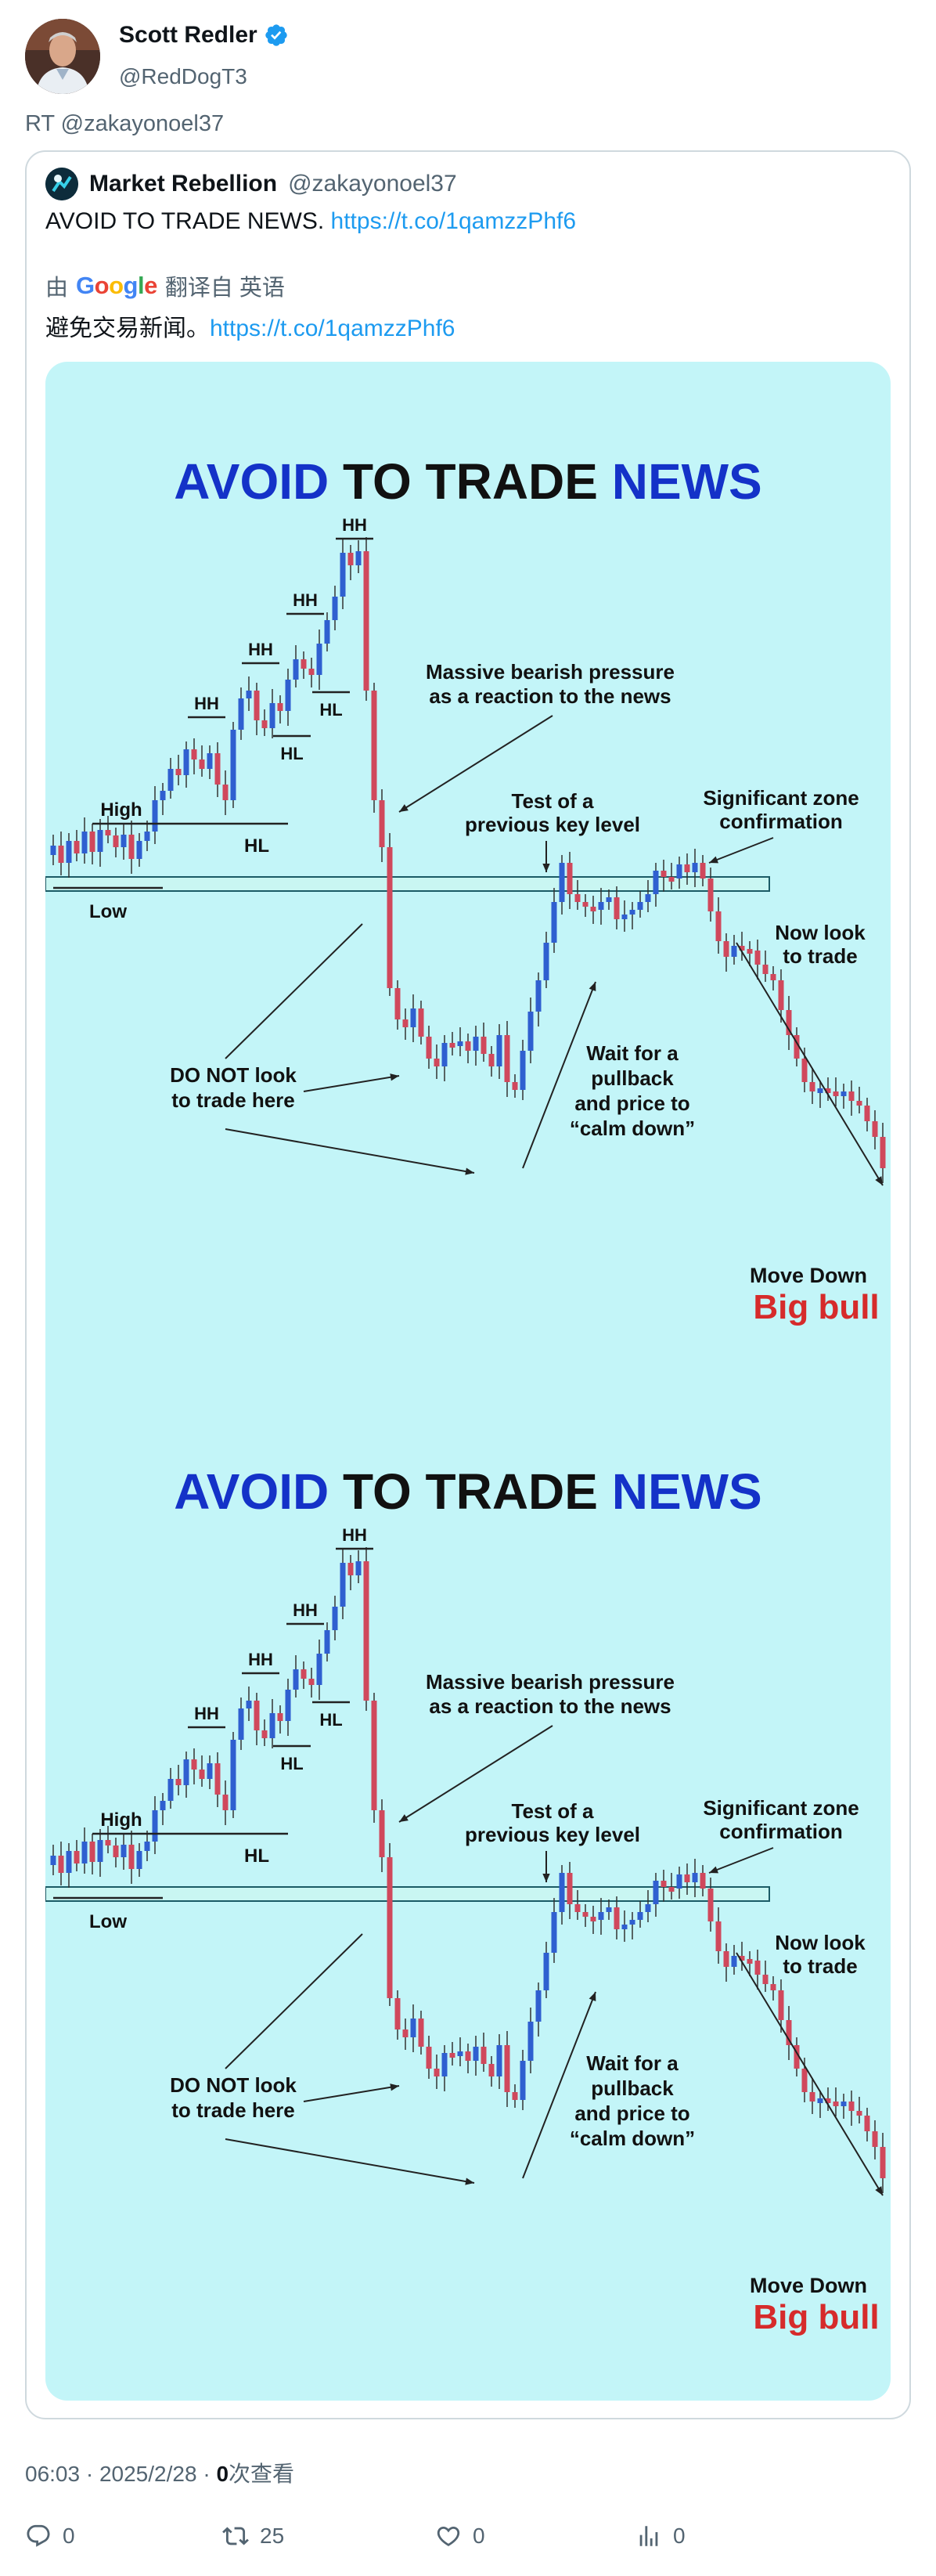 This screenshot has height=2576, width=936. Describe the element at coordinates (188, 35) in the screenshot. I see `author-name: Scott Redler` at that location.